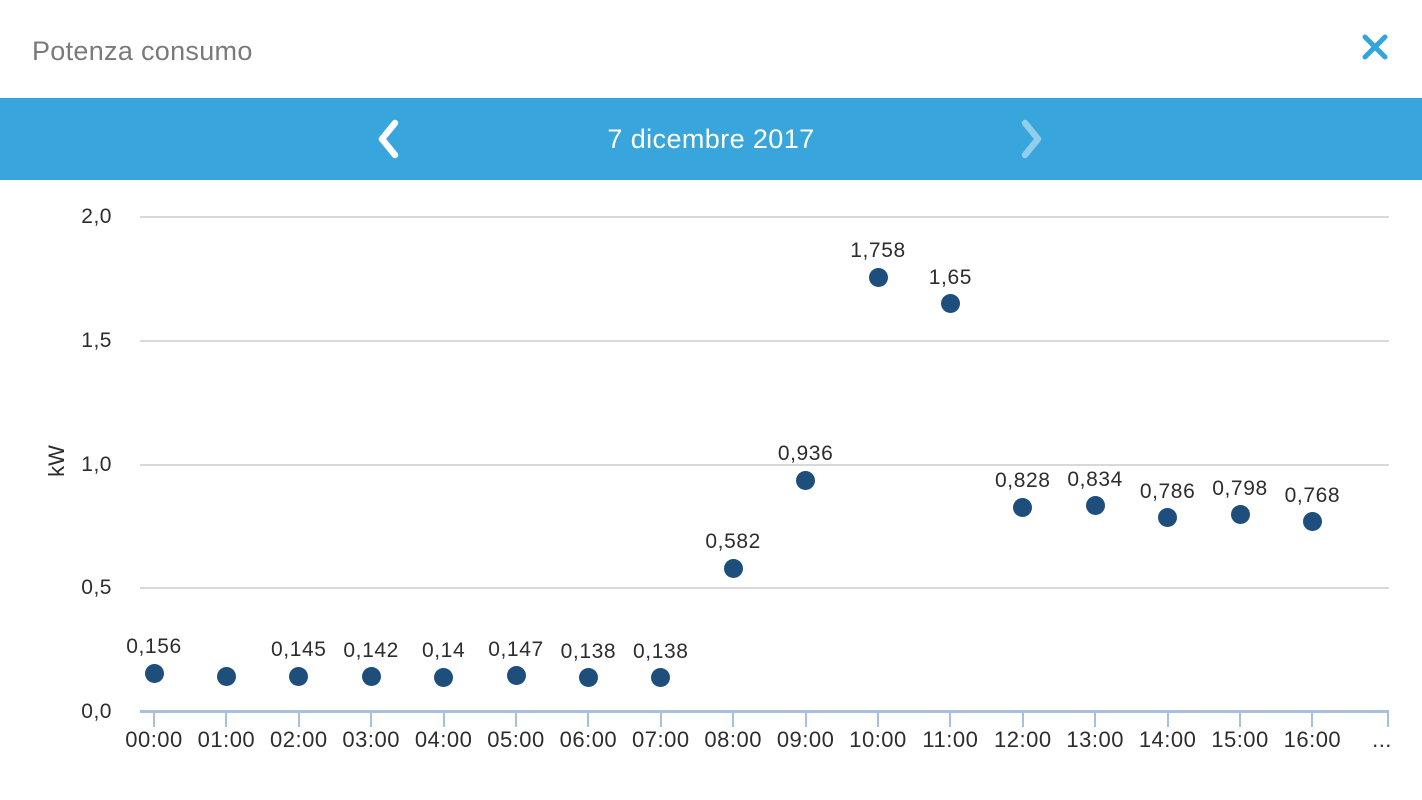 The image size is (1422, 800). What do you see at coordinates (299, 650) in the screenshot?
I see `data-point-label: 0,145` at bounding box center [299, 650].